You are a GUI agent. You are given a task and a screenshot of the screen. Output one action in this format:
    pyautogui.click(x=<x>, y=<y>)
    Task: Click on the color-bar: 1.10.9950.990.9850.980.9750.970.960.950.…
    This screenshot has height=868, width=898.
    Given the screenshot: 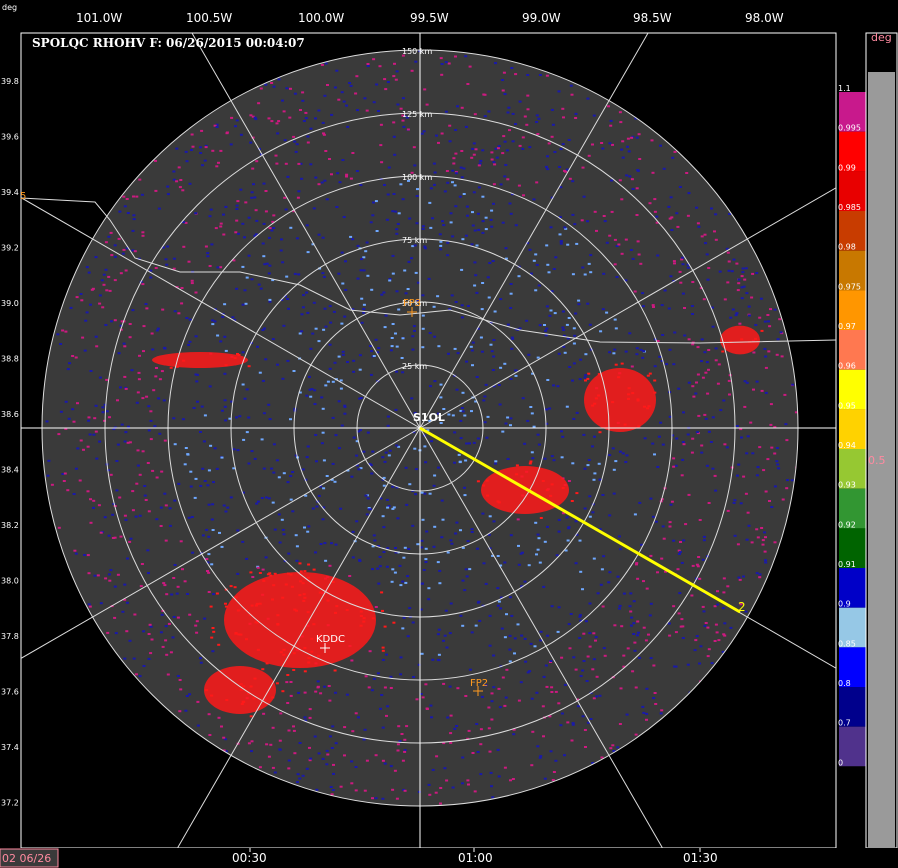 What is the action you would take?
    pyautogui.click(x=852, y=445)
    